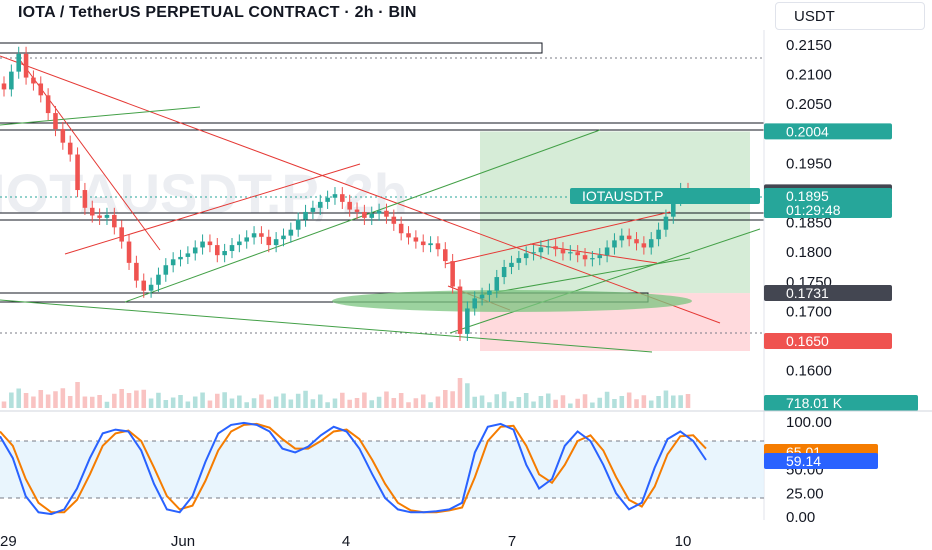 This screenshot has width=932, height=550. I want to click on long-position-tool, so click(615, 241).